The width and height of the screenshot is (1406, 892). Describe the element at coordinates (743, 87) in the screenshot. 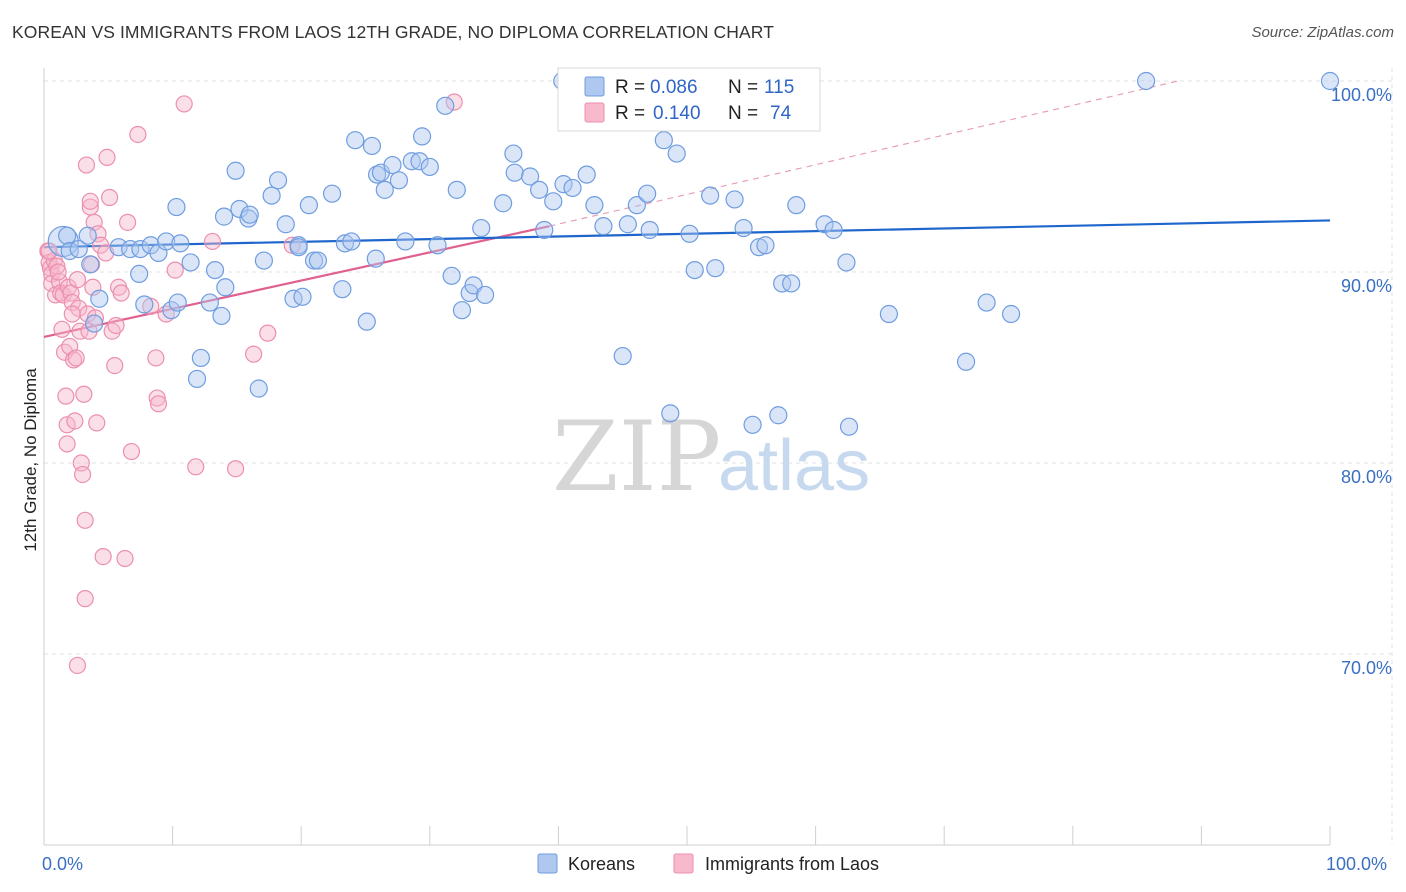

I see `stats-korean-n-label: N =` at that location.